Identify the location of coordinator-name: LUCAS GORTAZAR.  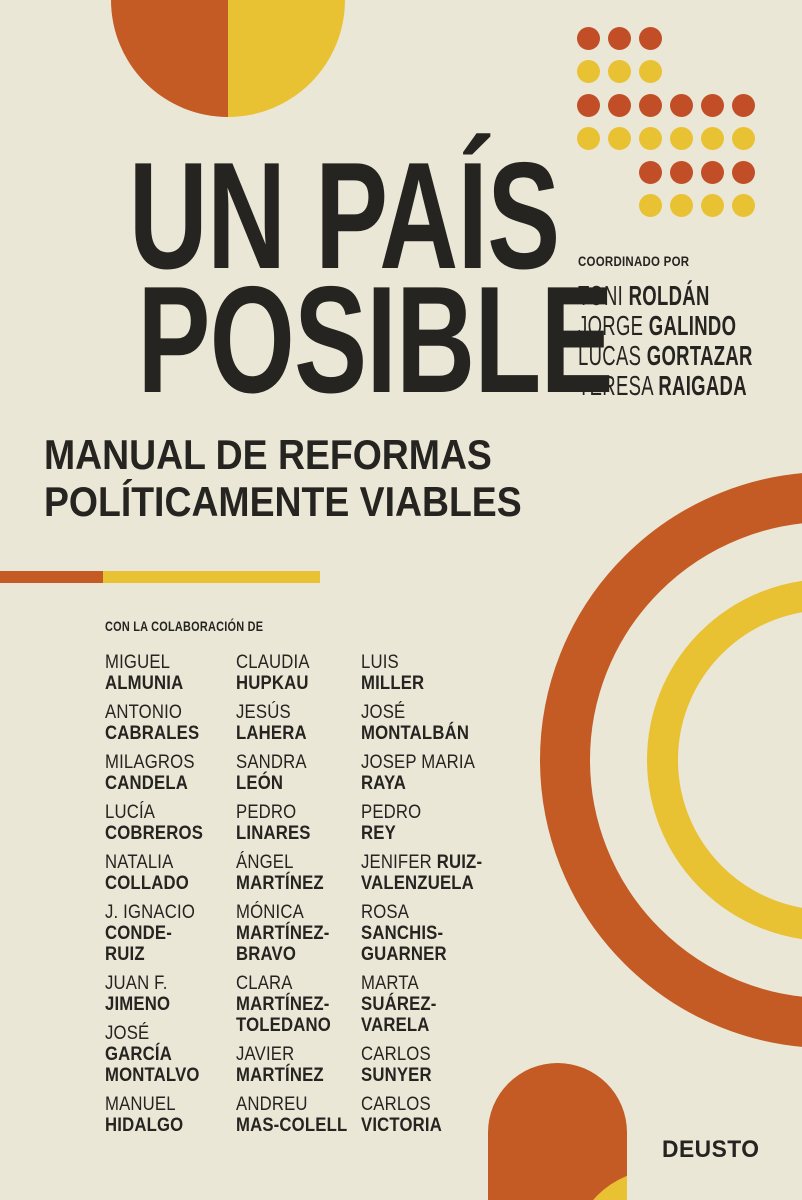
(665, 355).